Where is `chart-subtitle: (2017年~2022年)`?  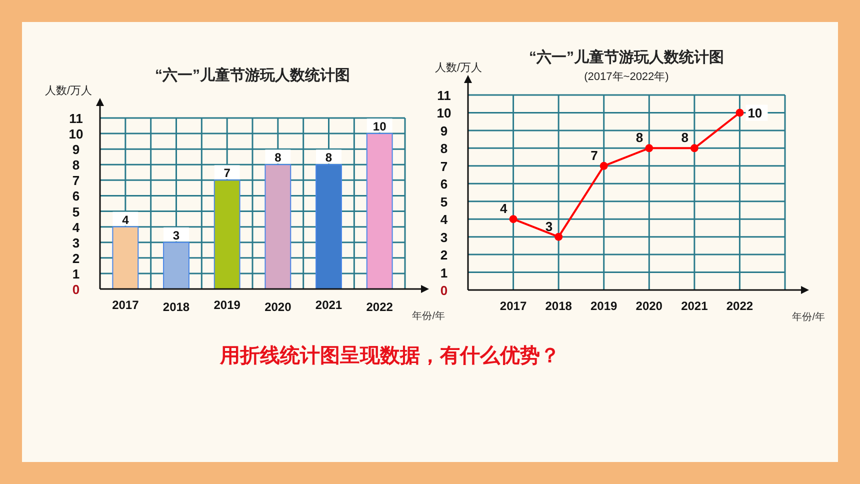 chart-subtitle: (2017年~2022年) is located at coordinates (626, 77).